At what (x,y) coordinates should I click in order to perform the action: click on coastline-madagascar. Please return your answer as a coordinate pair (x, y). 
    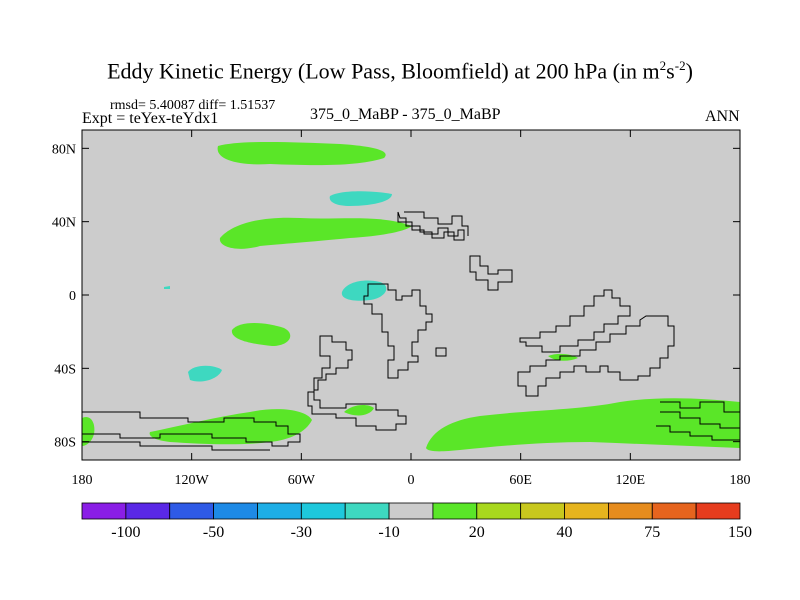
    Looking at the image, I should click on (441, 352).